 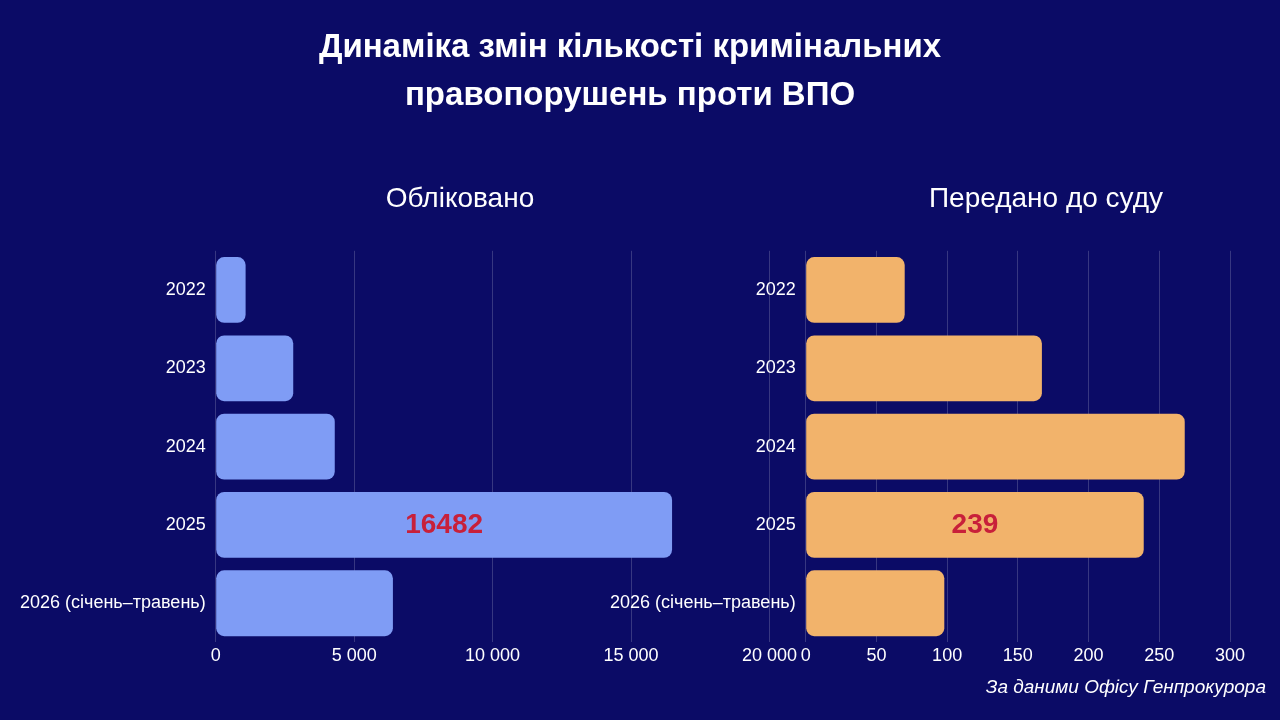 What do you see at coordinates (1017, 655) in the screenshot?
I see `x-tick-label: 150` at bounding box center [1017, 655].